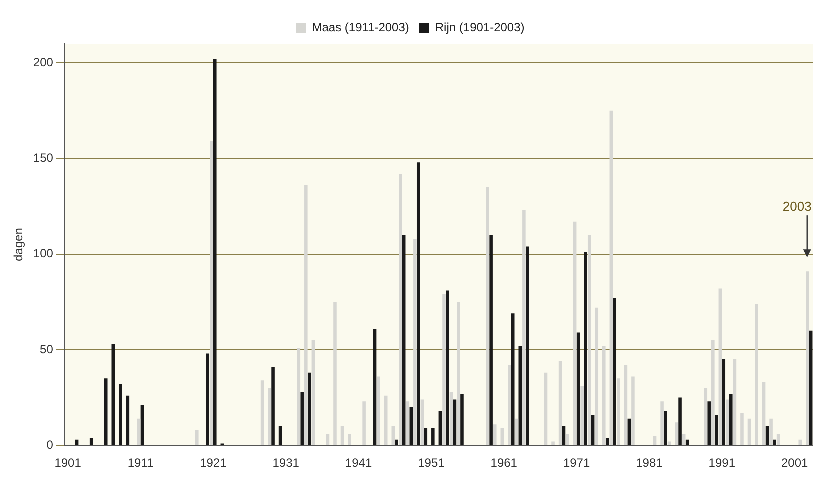 The height and width of the screenshot is (482, 829). What do you see at coordinates (43, 62) in the screenshot?
I see `y-tick-label: 200` at bounding box center [43, 62].